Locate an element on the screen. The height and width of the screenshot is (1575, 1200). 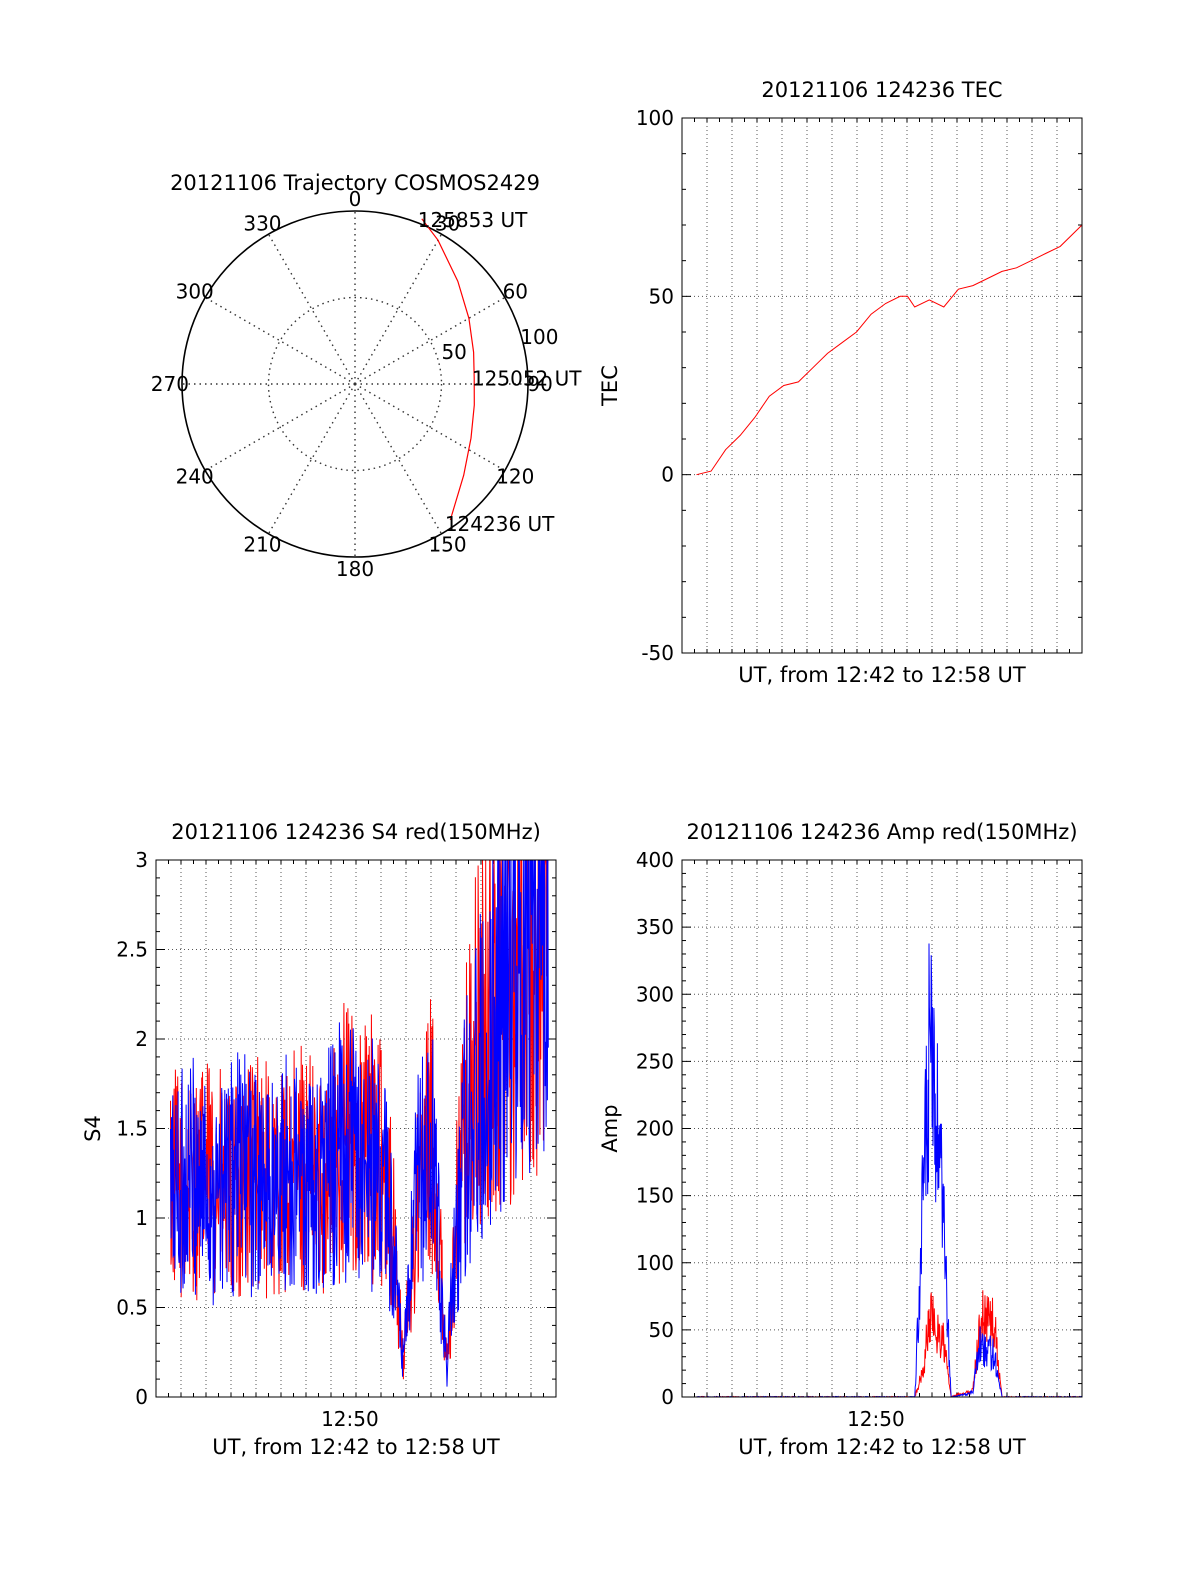
trajectory-time-label: 125052 UT is located at coordinates (527, 379).